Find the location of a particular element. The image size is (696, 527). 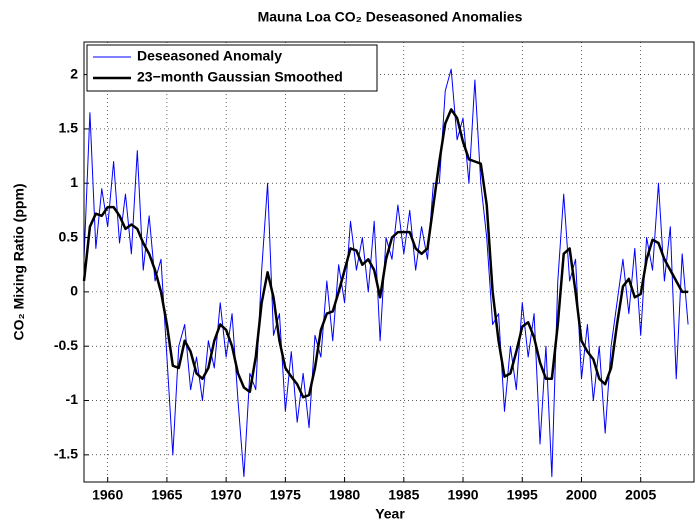

y-tick-label: -1.5 is located at coordinates (66, 454).